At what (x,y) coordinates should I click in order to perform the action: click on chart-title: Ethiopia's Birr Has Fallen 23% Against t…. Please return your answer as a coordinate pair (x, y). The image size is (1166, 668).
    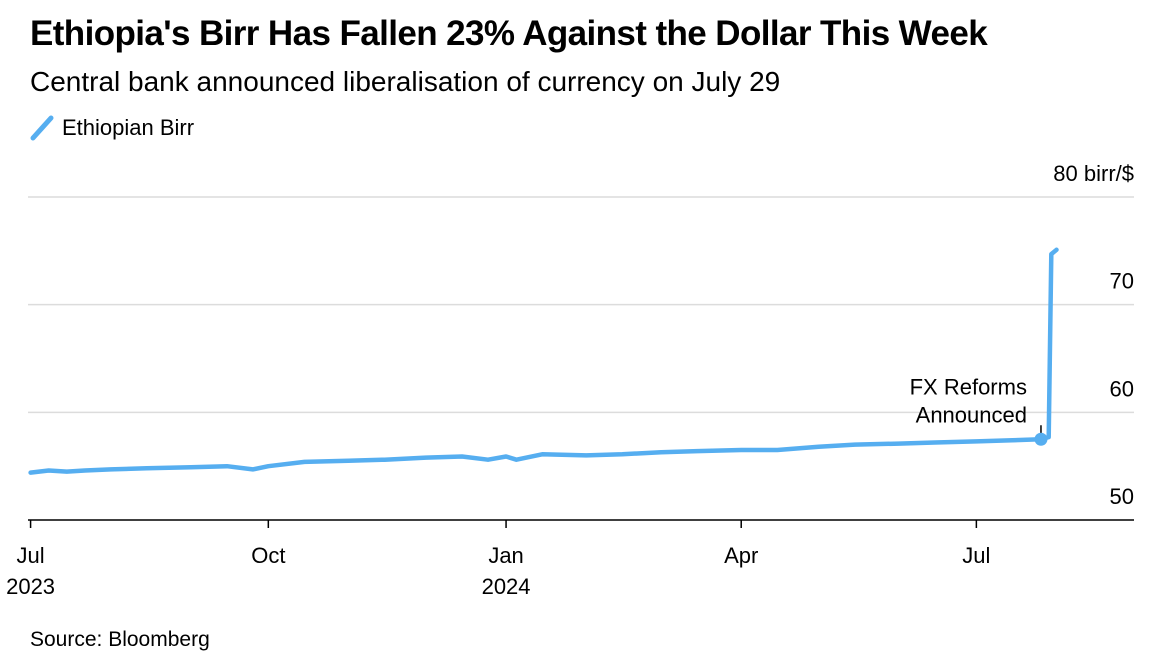
    Looking at the image, I should click on (509, 33).